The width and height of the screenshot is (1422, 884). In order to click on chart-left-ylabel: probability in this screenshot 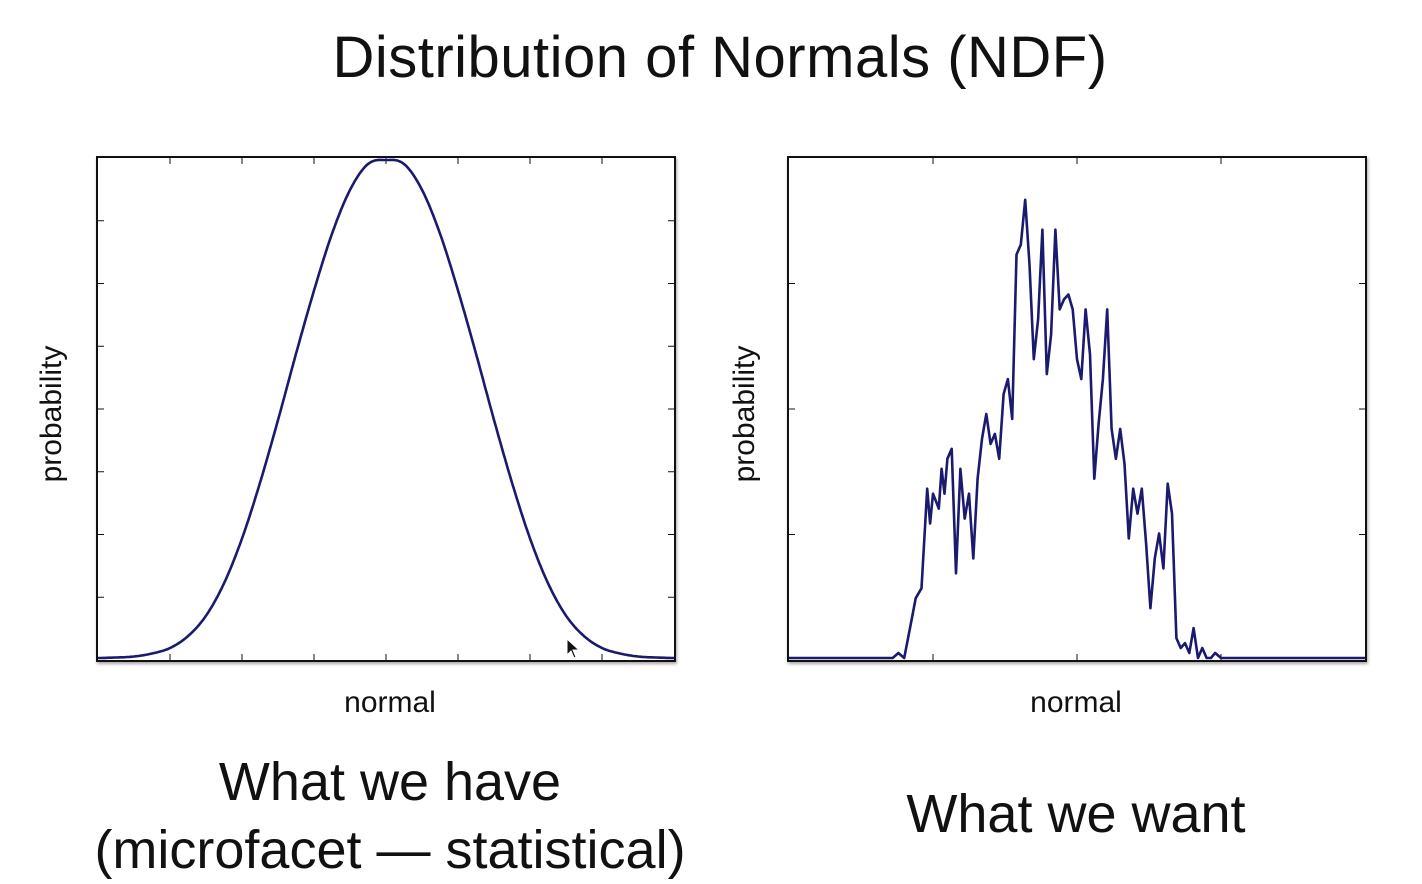, I will do `click(51, 414)`.